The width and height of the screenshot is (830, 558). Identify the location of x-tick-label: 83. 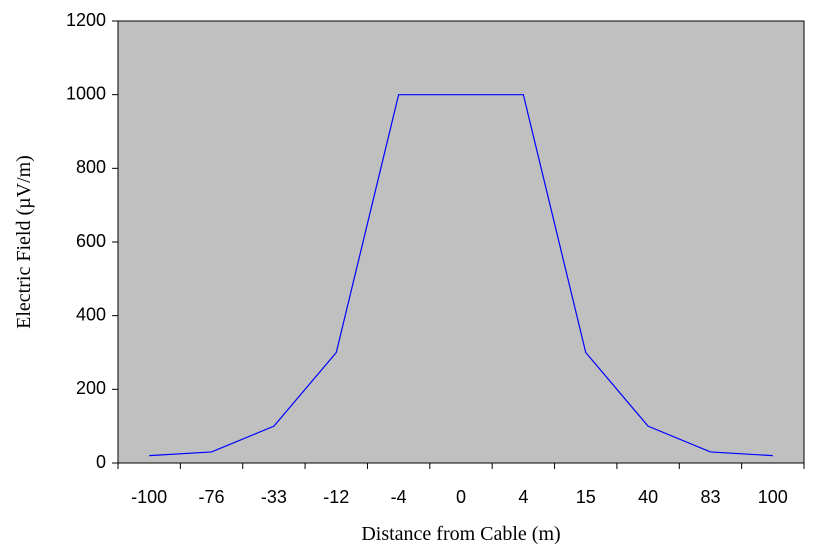
(710, 497).